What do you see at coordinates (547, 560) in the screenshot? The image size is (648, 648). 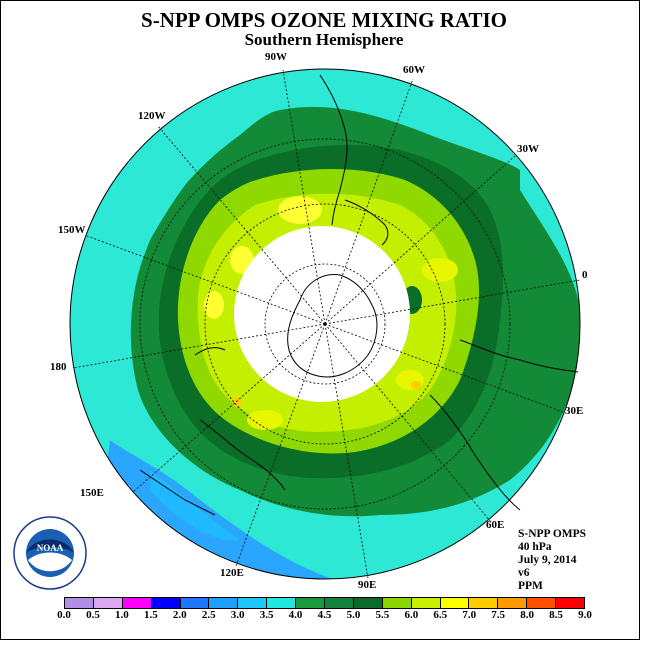 I see `info-line: July 9, 2014` at bounding box center [547, 560].